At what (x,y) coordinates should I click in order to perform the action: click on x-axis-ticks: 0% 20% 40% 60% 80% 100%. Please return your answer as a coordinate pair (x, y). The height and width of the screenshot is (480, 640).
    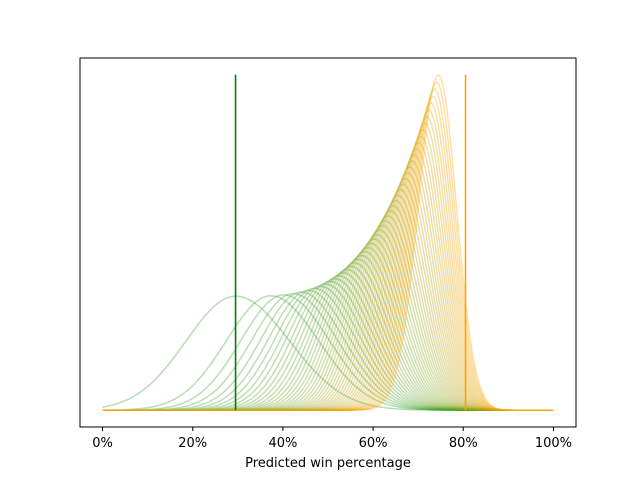
    Looking at the image, I should click on (332, 439).